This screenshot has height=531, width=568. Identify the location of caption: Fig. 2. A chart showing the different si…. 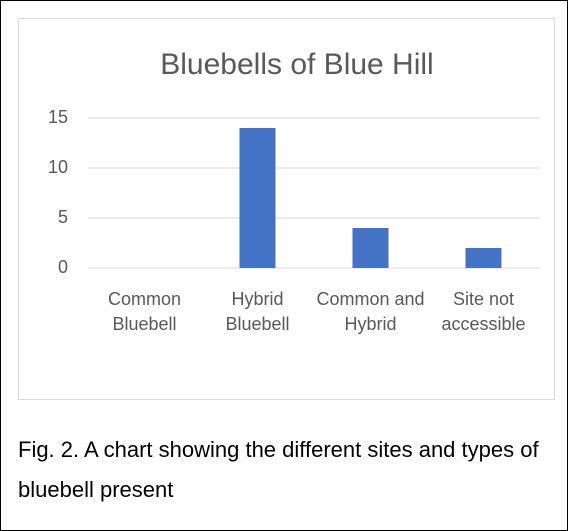
(278, 469).